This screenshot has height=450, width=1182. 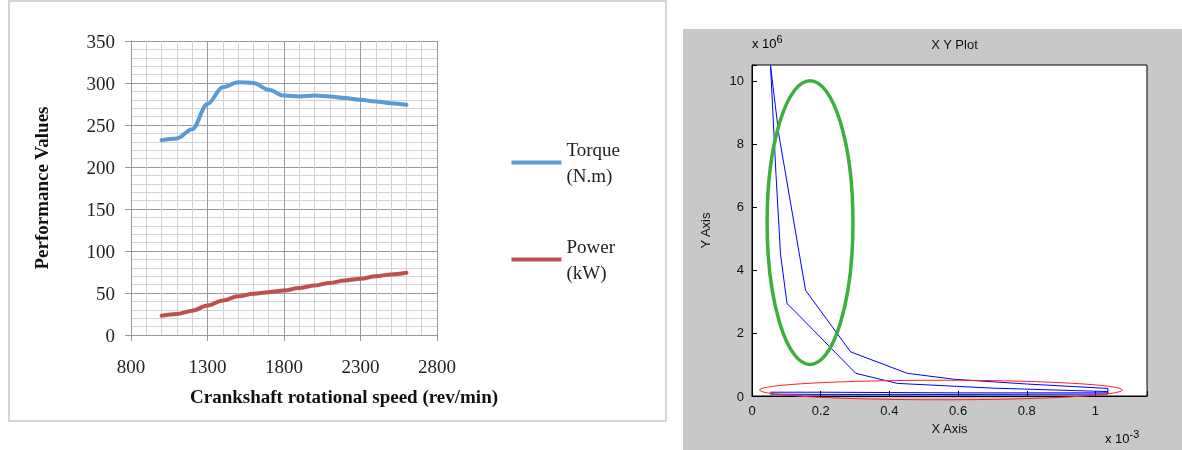 I want to click on y-tick-label: 50, so click(x=105, y=293).